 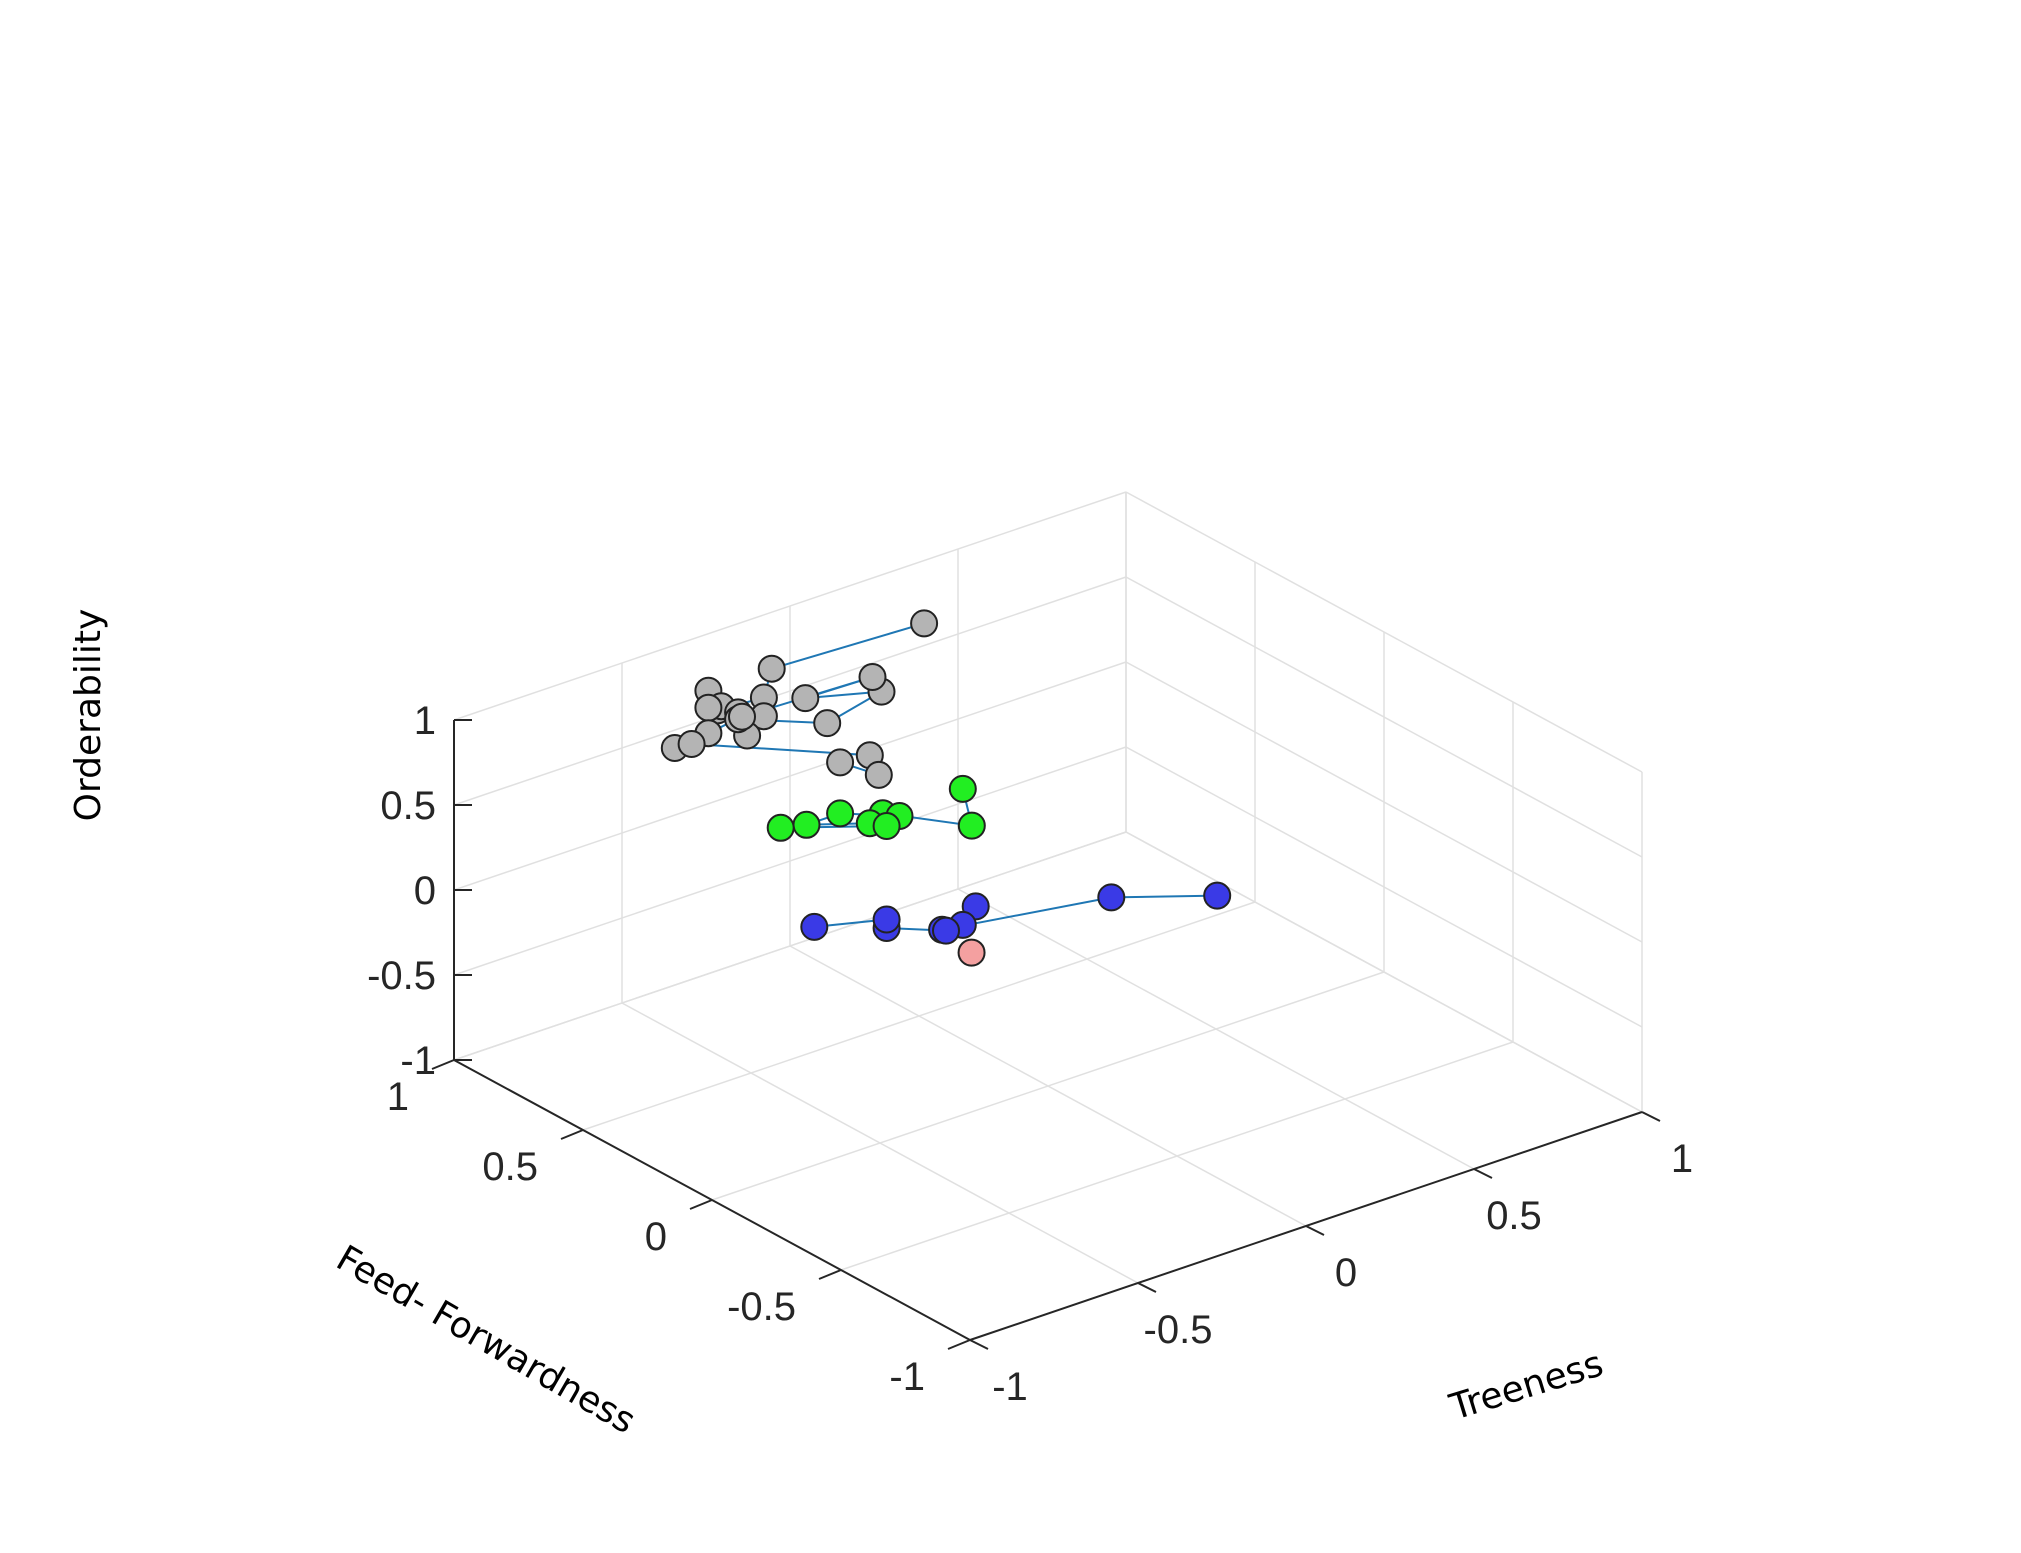 What do you see at coordinates (1010, 1387) in the screenshot?
I see `x-tick-label: -1` at bounding box center [1010, 1387].